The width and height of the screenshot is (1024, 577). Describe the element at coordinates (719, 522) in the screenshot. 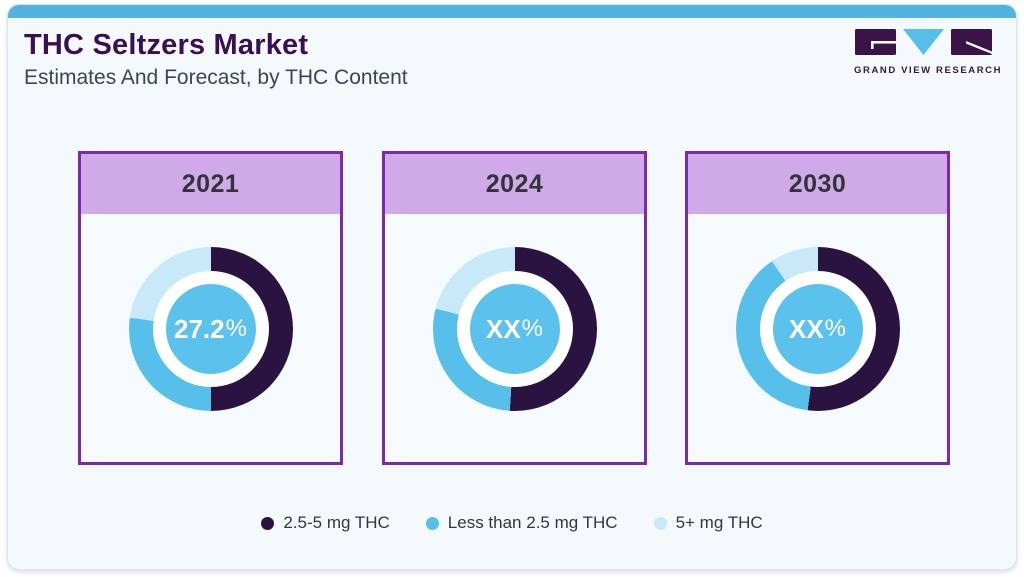

I see `legend-label: 5+ mg THC` at that location.